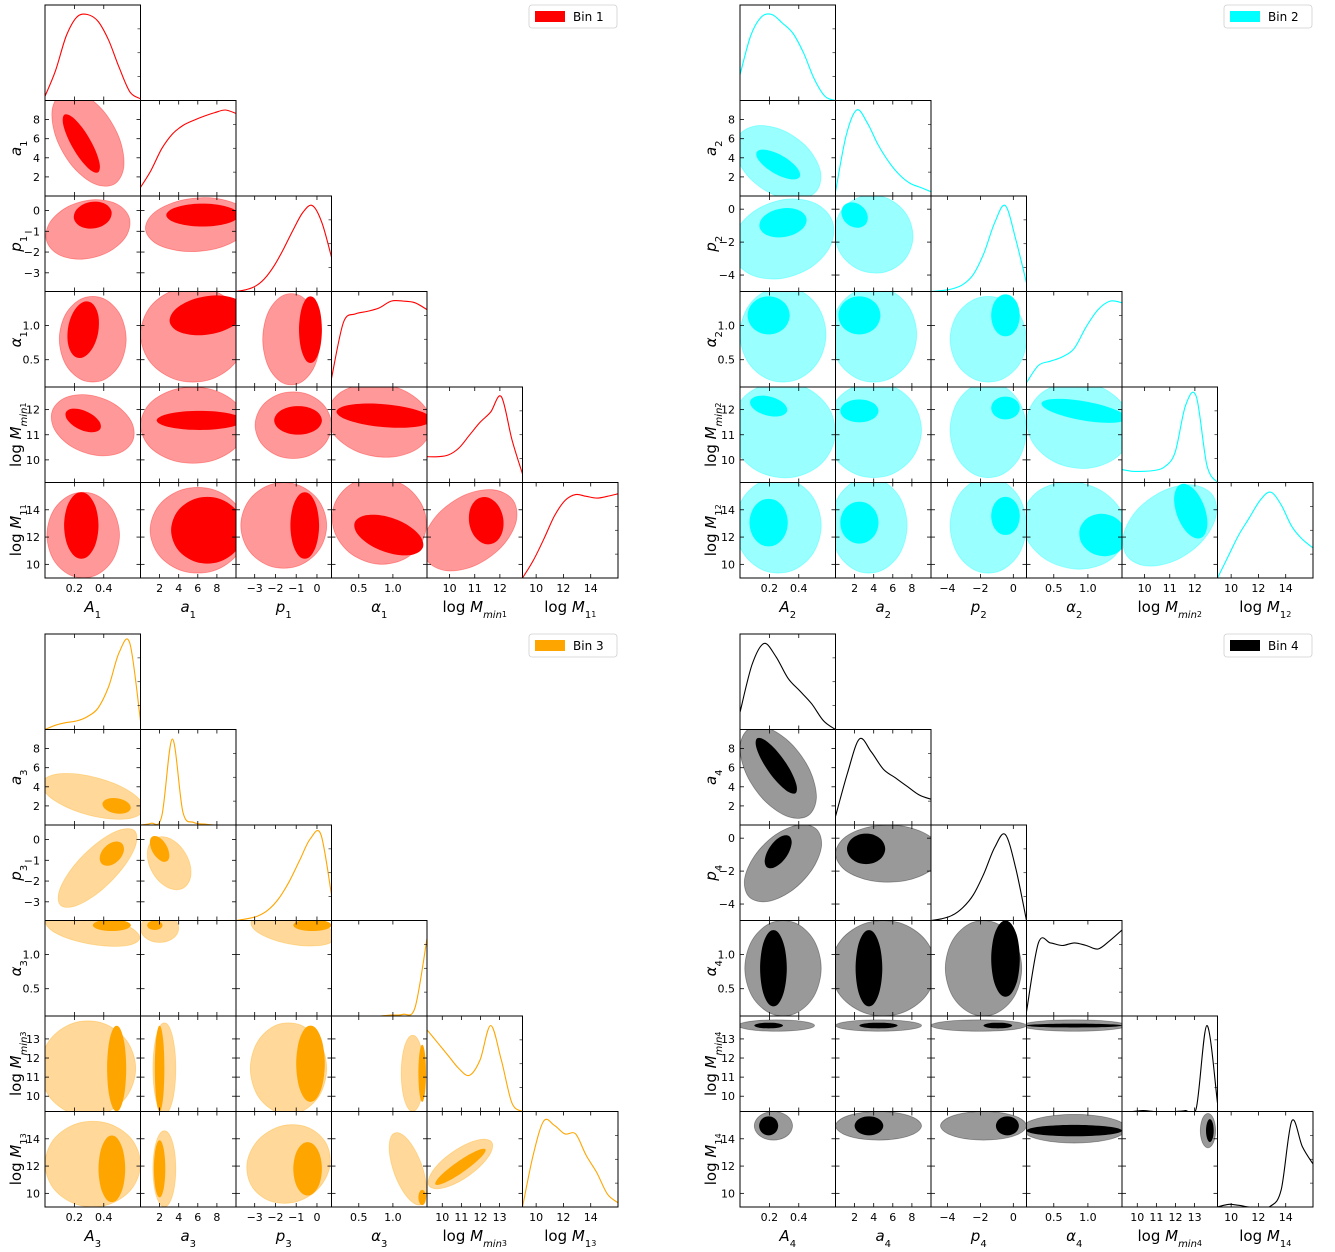 The image size is (1335, 1252). I want to click on panel-2-r2-c0: −4 −2 0, so click(777, 243).